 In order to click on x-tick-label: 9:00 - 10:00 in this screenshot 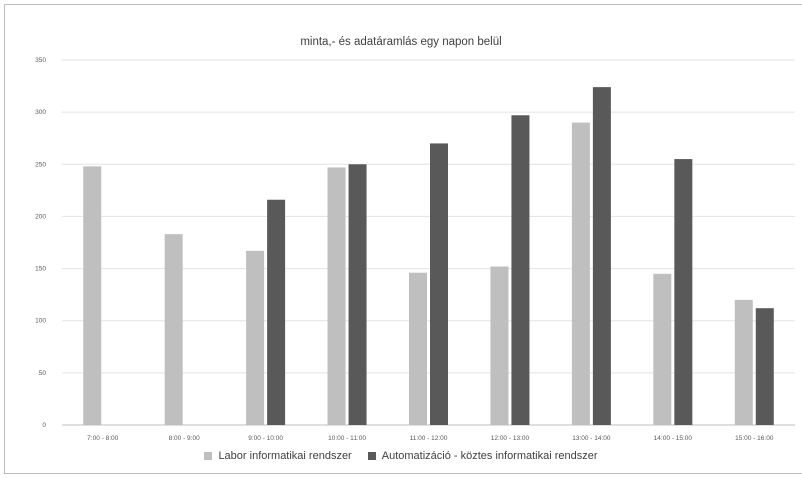, I will do `click(265, 438)`.